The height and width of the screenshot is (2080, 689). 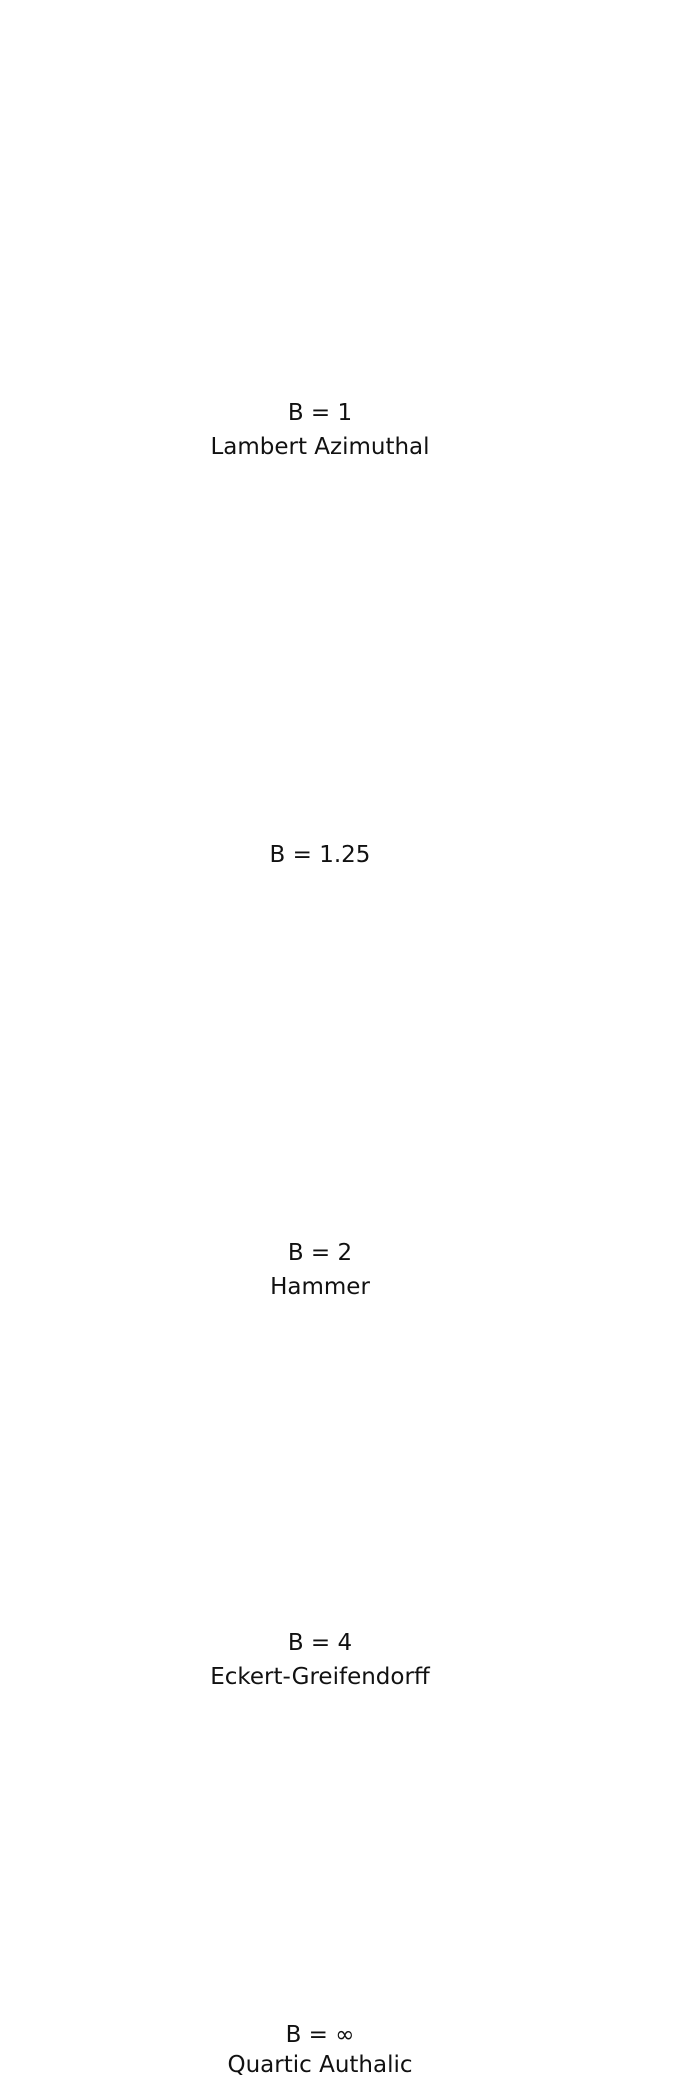 I want to click on b-value-label: B = 1.25, so click(x=320, y=855).